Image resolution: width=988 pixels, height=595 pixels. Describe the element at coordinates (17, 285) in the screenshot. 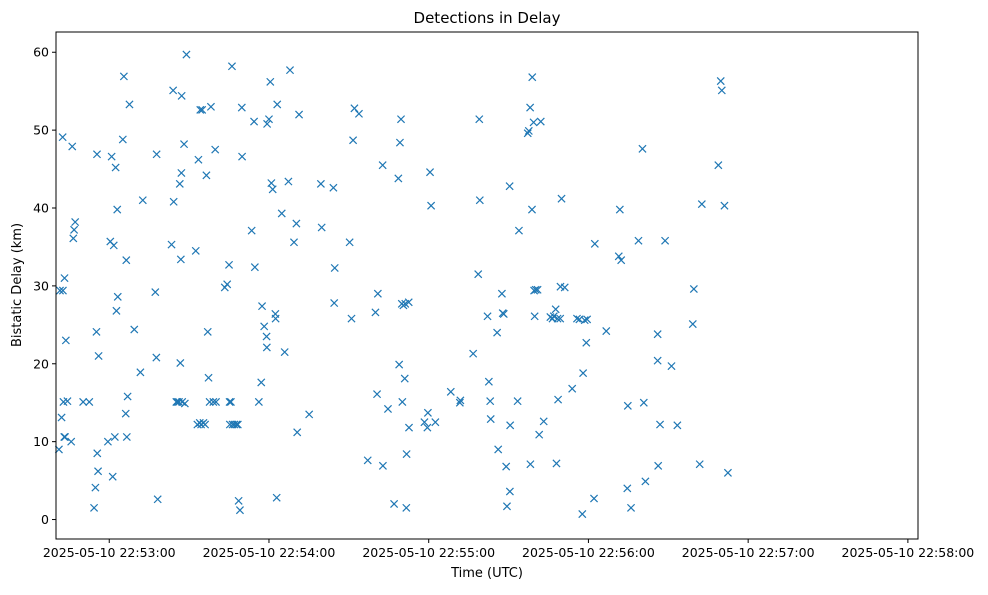

I see `y-axis-label: Bistatic Delay (km)` at that location.